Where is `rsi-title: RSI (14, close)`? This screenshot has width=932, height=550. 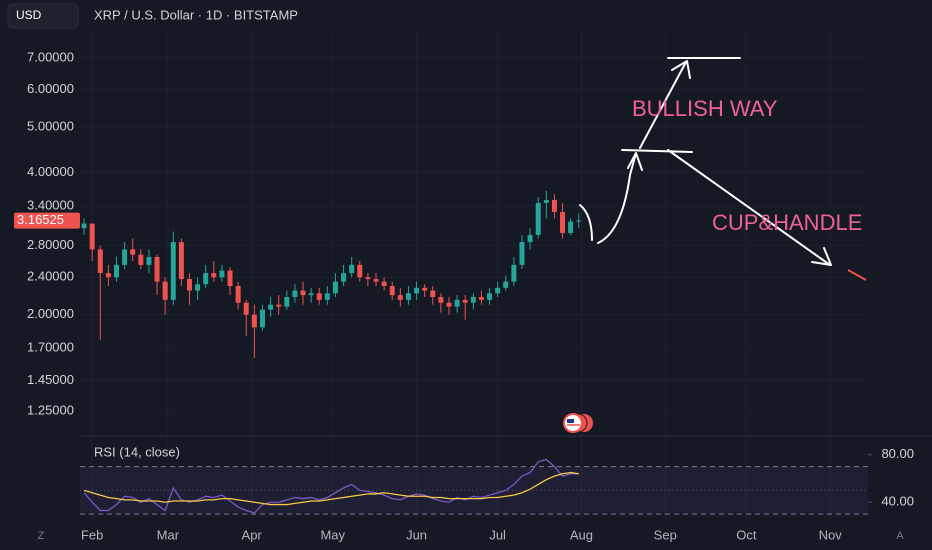
rsi-title: RSI (14, close) is located at coordinates (137, 451).